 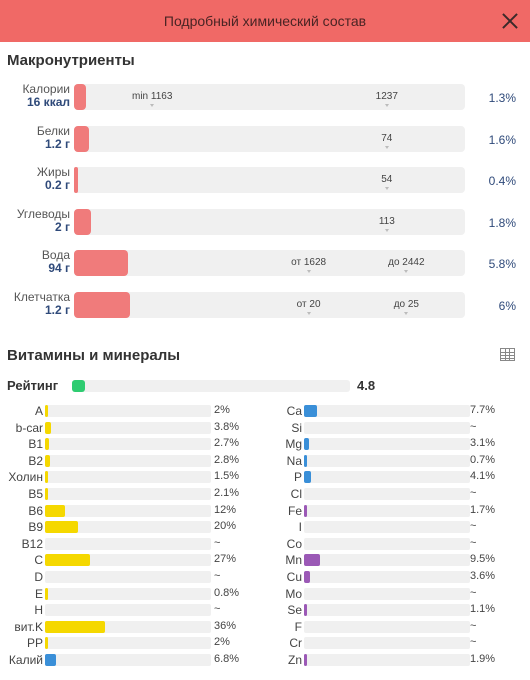 I want to click on vitamin-row: C 27%, so click(x=135, y=560).